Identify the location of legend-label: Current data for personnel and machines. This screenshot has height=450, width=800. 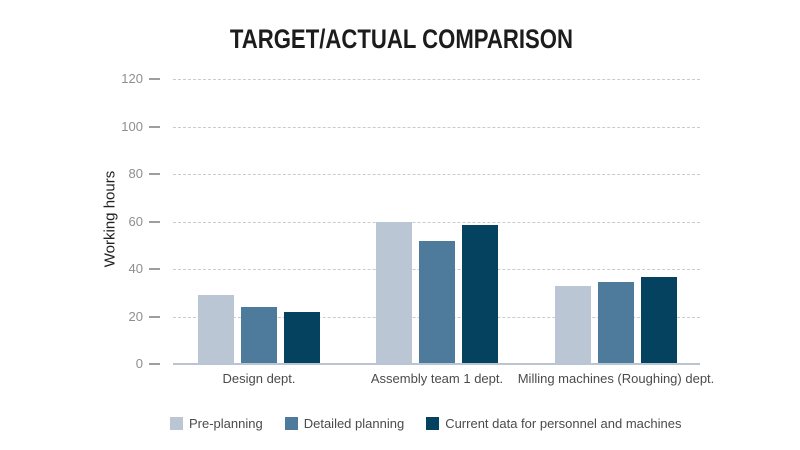
(563, 423).